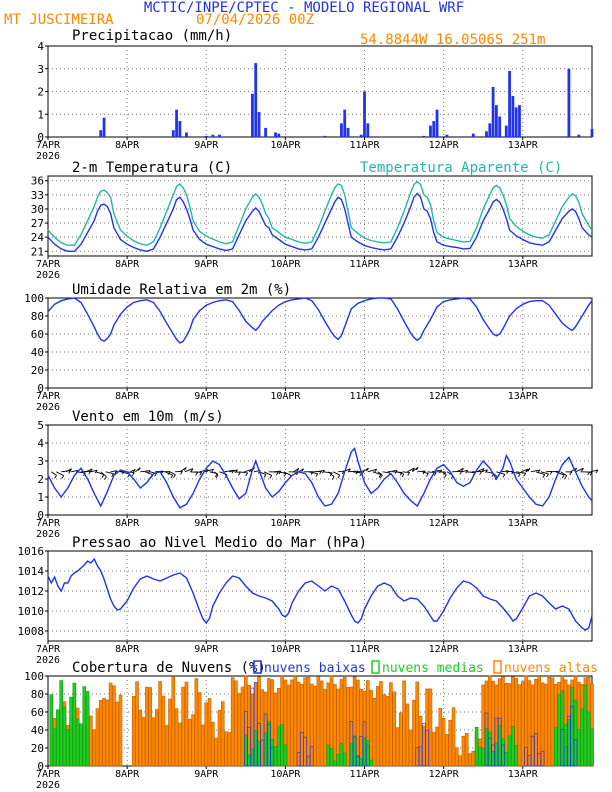 This screenshot has width=612, height=792. What do you see at coordinates (169, 668) in the screenshot?
I see `panel-title: Cobertura de Nuvens (%)` at bounding box center [169, 668].